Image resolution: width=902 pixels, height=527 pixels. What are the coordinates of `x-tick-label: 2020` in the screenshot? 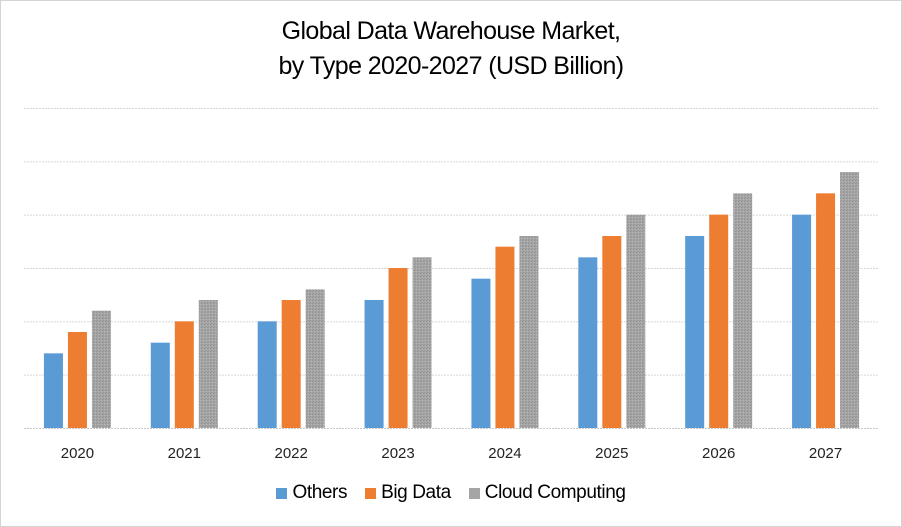 It's located at (77, 453).